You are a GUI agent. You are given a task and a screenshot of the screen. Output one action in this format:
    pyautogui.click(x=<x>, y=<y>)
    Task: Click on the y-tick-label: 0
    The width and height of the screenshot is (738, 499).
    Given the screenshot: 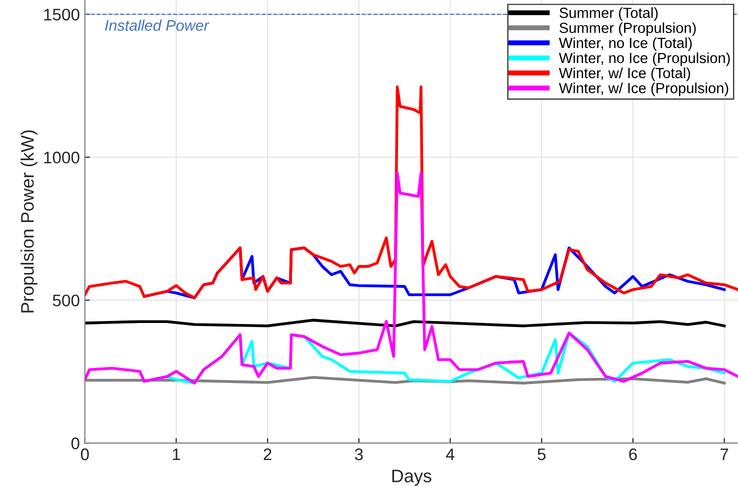 What is the action you would take?
    pyautogui.click(x=75, y=444)
    